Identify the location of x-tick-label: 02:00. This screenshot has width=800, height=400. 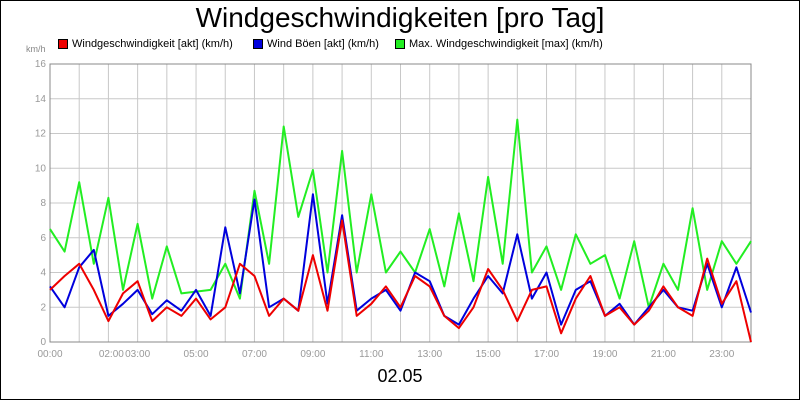
(111, 354).